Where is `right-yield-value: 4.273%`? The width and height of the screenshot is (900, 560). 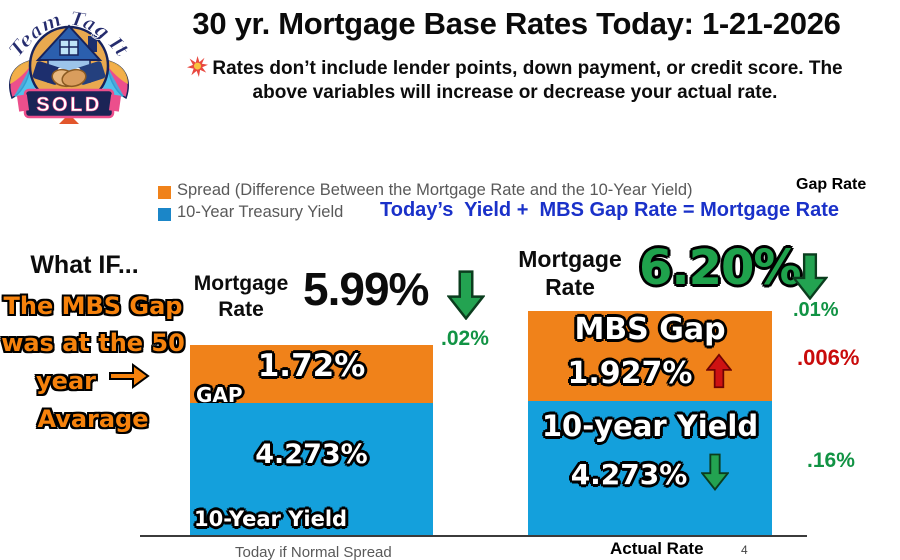
right-yield-value: 4.273% is located at coordinates (629, 474).